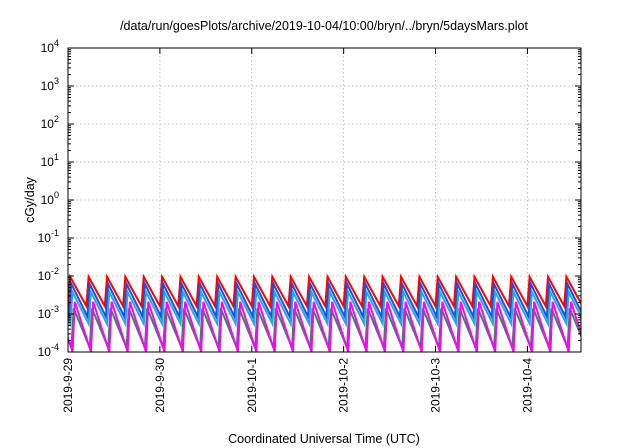  What do you see at coordinates (160, 385) in the screenshot?
I see `x-tick-label: 2019-9-30` at bounding box center [160, 385].